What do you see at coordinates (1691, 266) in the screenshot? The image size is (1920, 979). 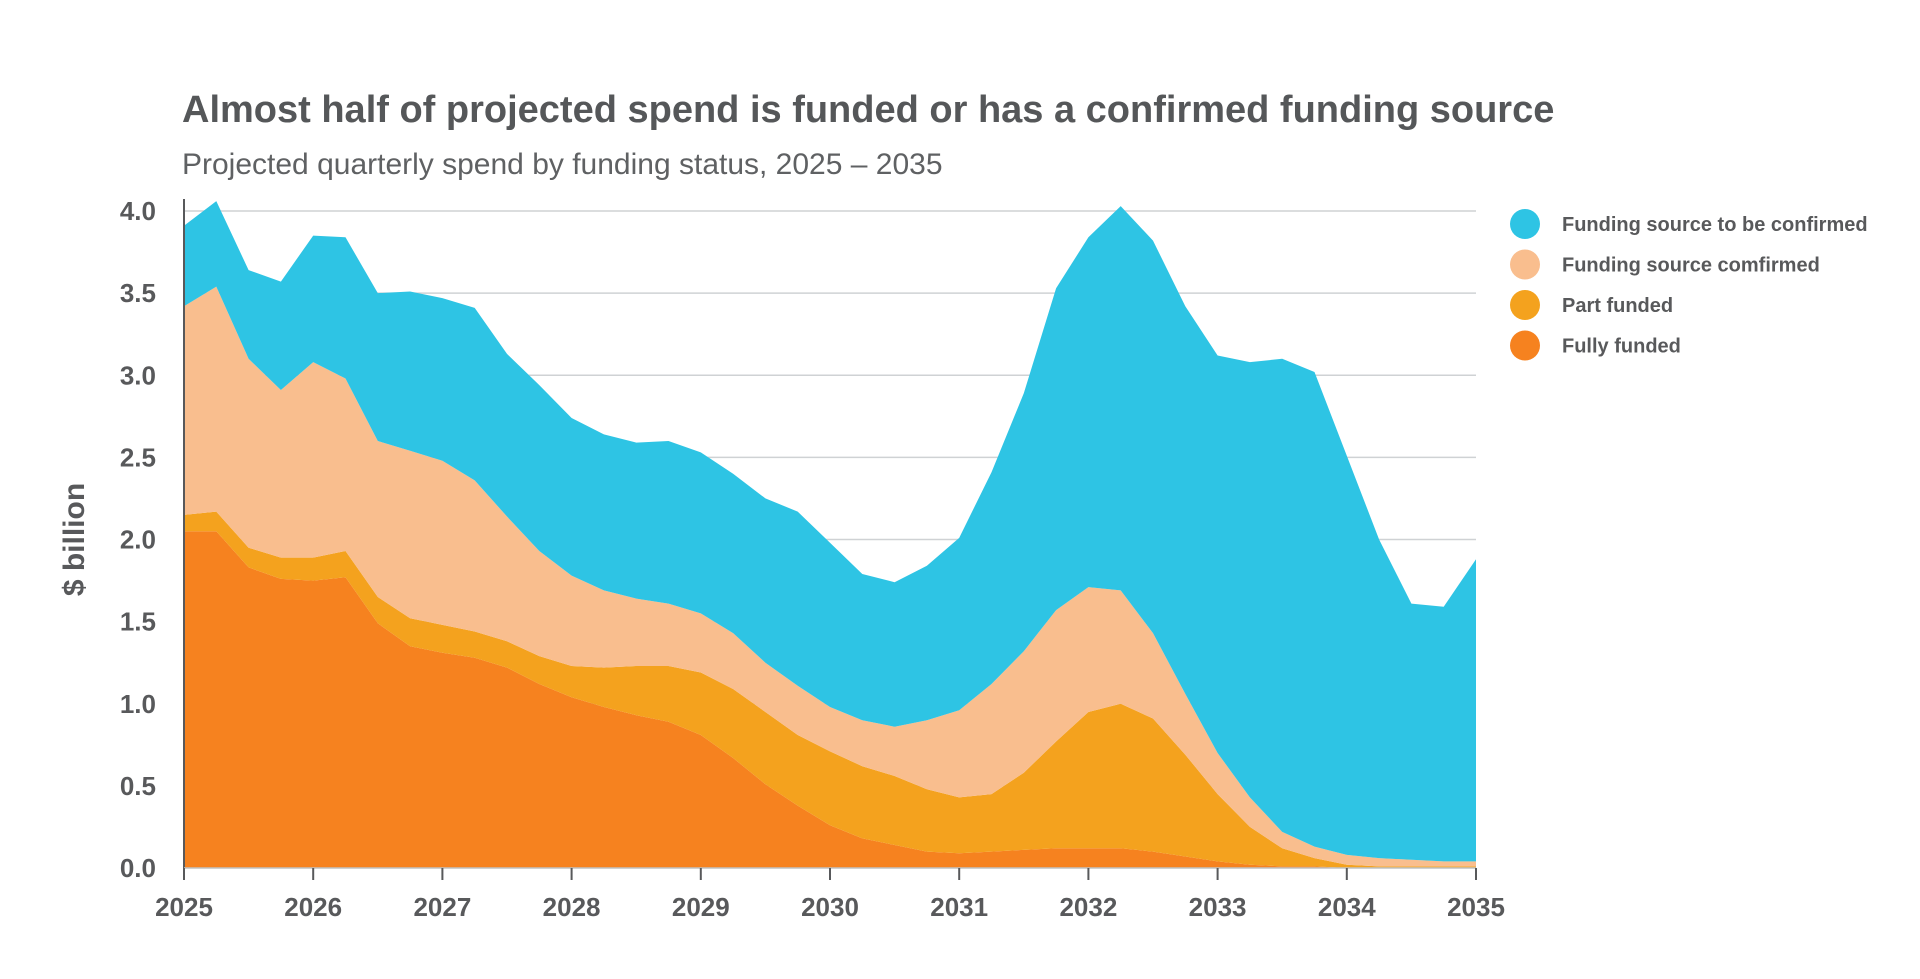 I see `legend-label: Funding source comfirmed` at bounding box center [1691, 266].